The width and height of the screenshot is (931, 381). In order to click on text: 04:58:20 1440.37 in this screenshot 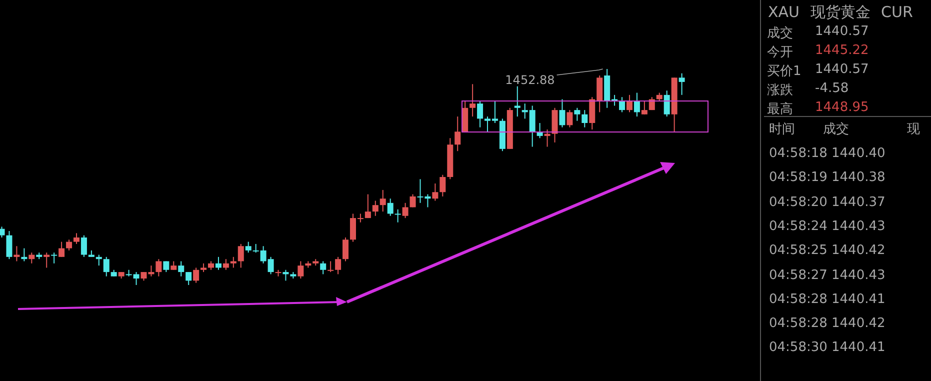, I will do `click(827, 202)`.